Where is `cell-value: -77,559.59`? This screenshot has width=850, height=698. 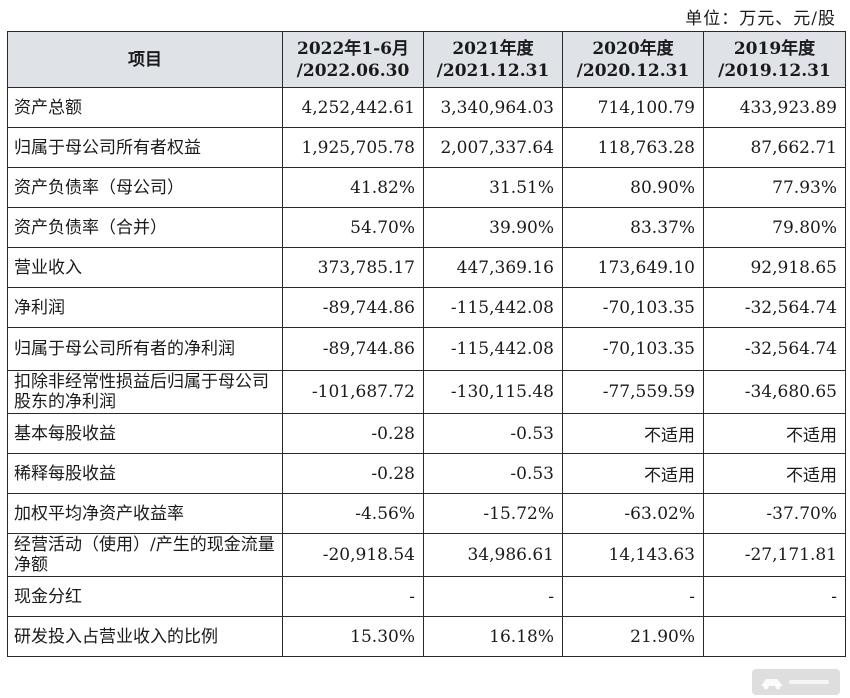
cell-value: -77,559.59 is located at coordinates (633, 392).